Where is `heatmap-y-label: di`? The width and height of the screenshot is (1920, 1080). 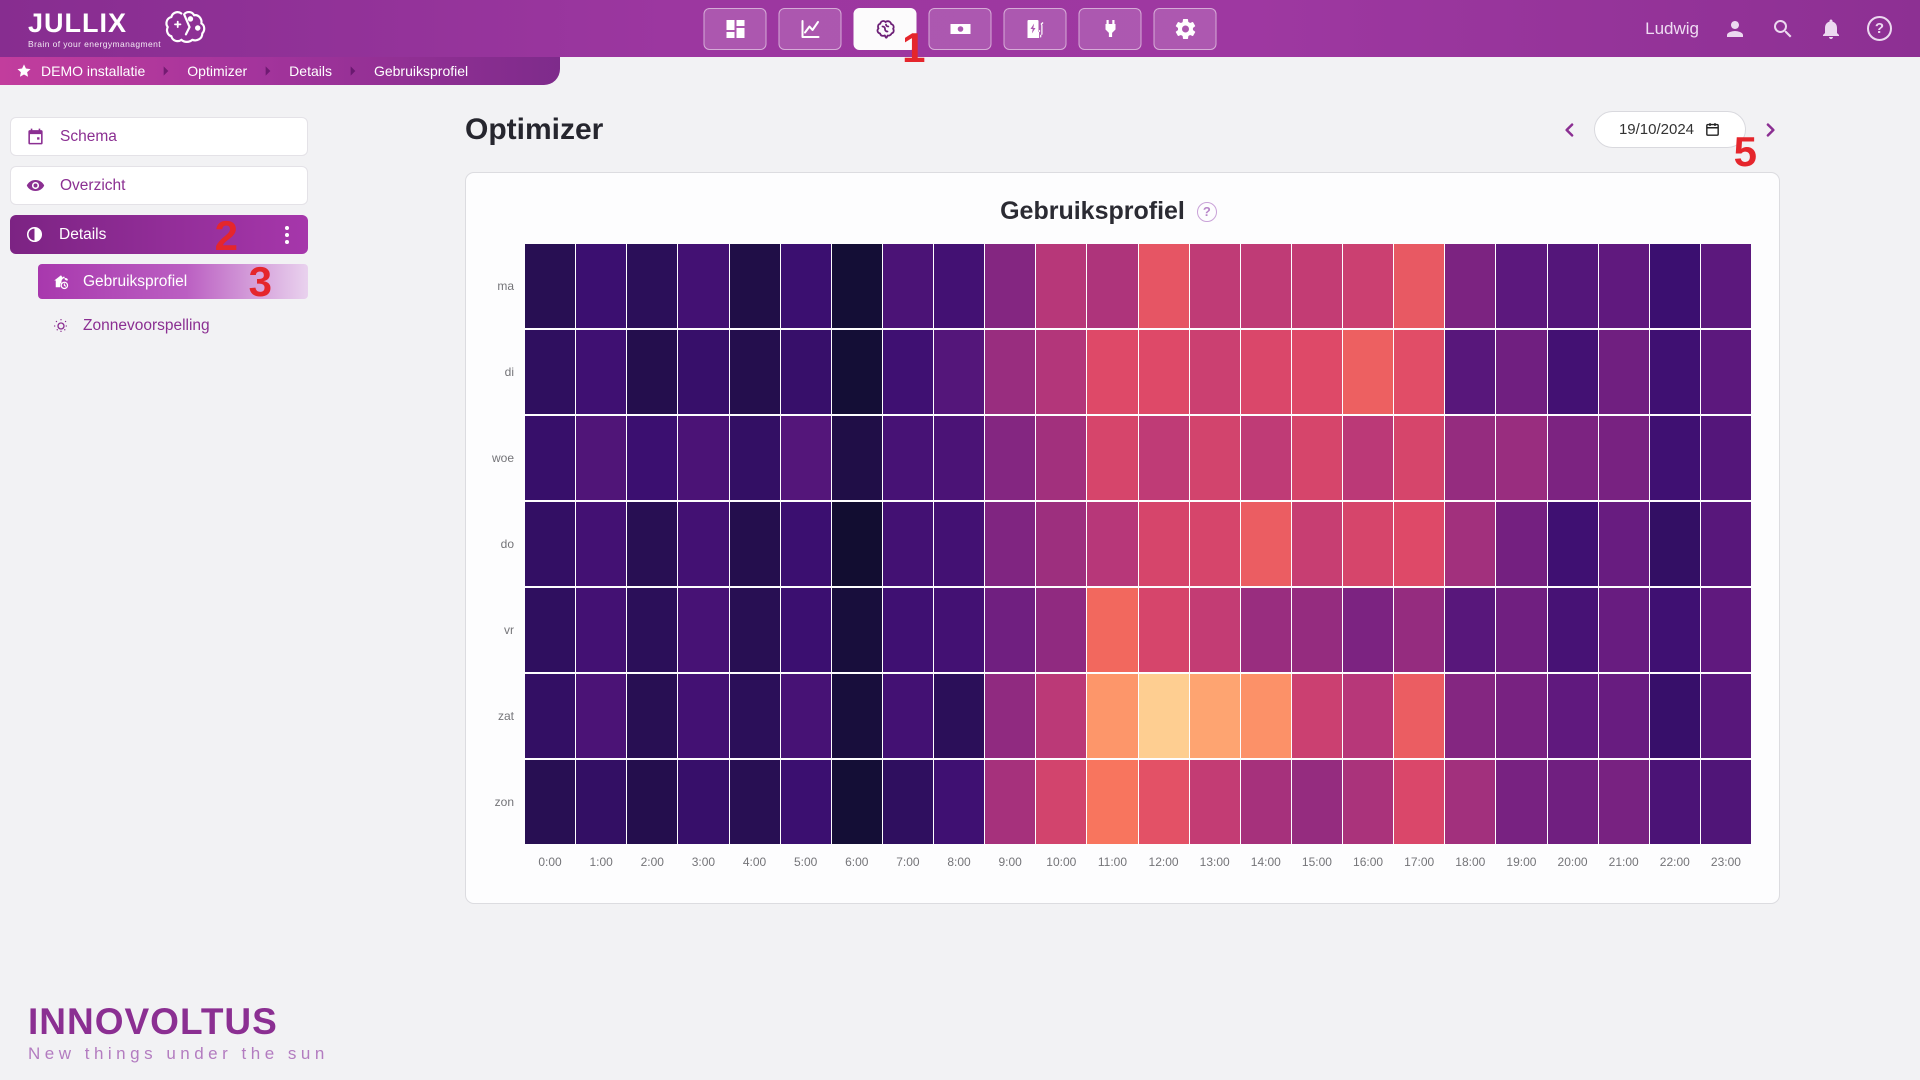 heatmap-y-label: di is located at coordinates (509, 372).